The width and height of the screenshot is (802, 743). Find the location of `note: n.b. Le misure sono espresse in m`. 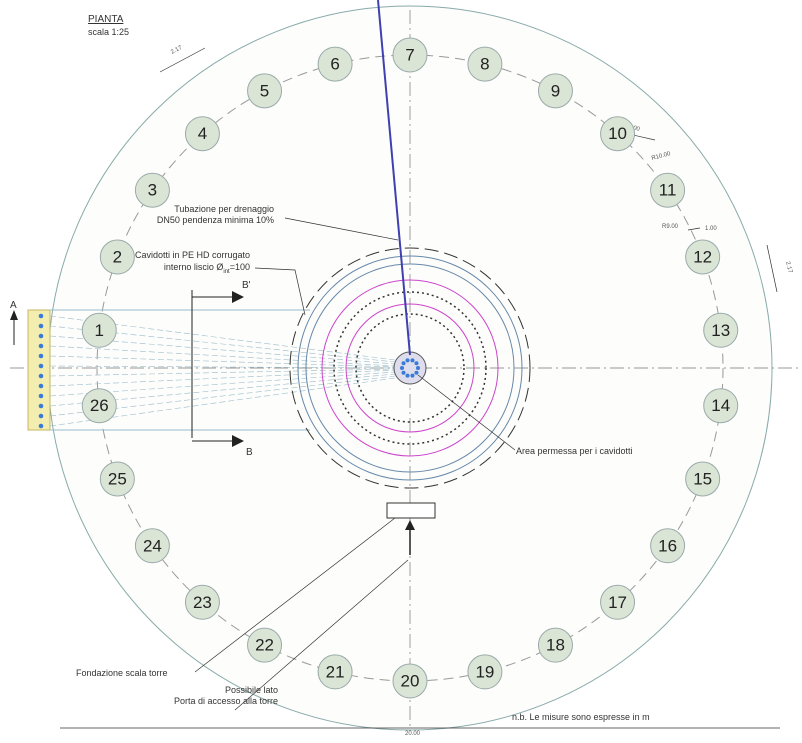

note: n.b. Le misure sono espresse in m is located at coordinates (581, 717).